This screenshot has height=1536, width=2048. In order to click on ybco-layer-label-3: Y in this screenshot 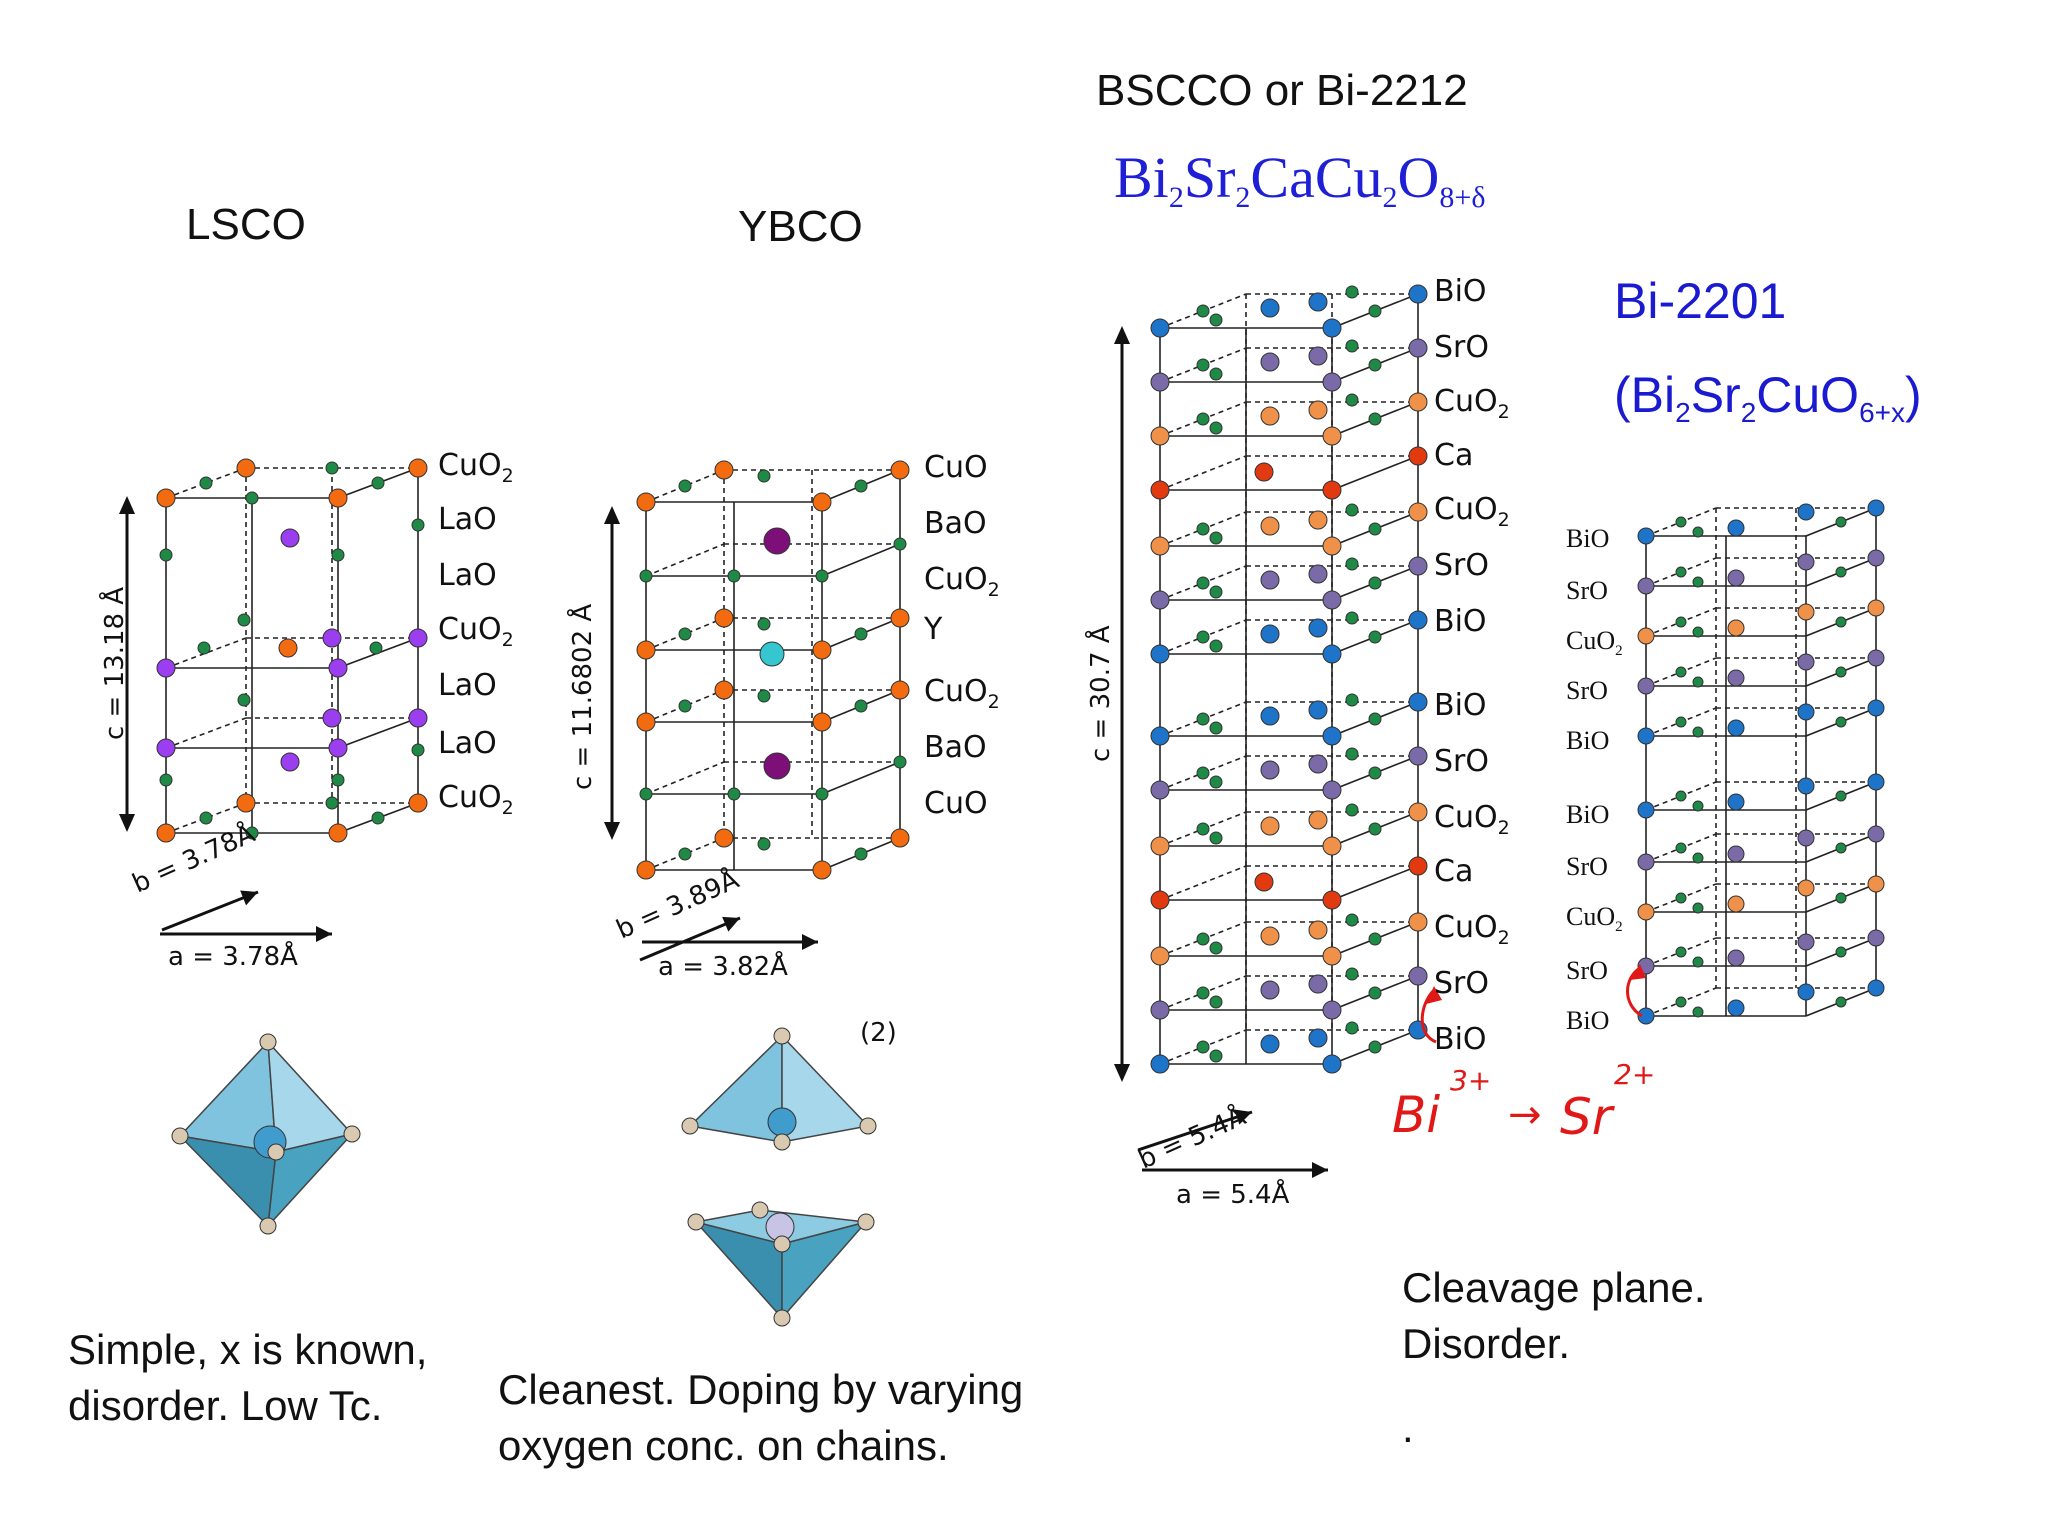, I will do `click(933, 629)`.